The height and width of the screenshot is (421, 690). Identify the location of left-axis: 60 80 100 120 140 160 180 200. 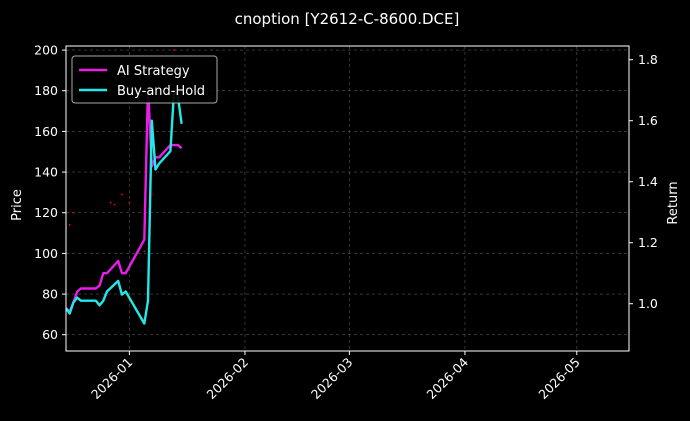
(50, 192).